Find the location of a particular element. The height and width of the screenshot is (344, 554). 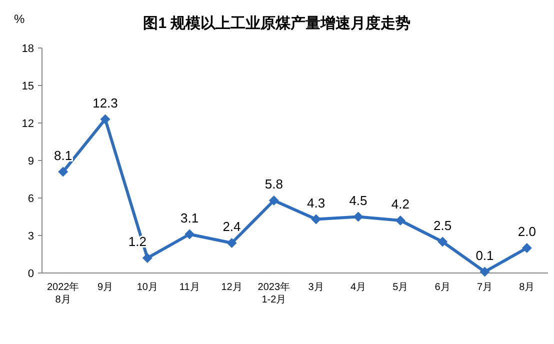

x-tick-label: 5月 is located at coordinates (400, 287).